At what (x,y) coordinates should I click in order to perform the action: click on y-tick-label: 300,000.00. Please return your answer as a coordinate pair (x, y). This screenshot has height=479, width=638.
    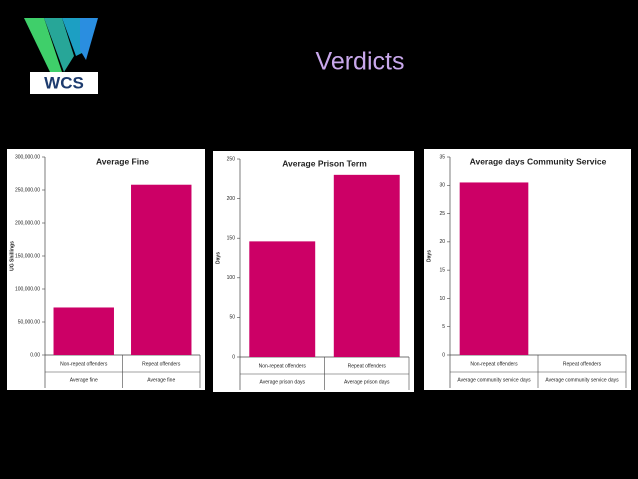
    Looking at the image, I should click on (27, 157).